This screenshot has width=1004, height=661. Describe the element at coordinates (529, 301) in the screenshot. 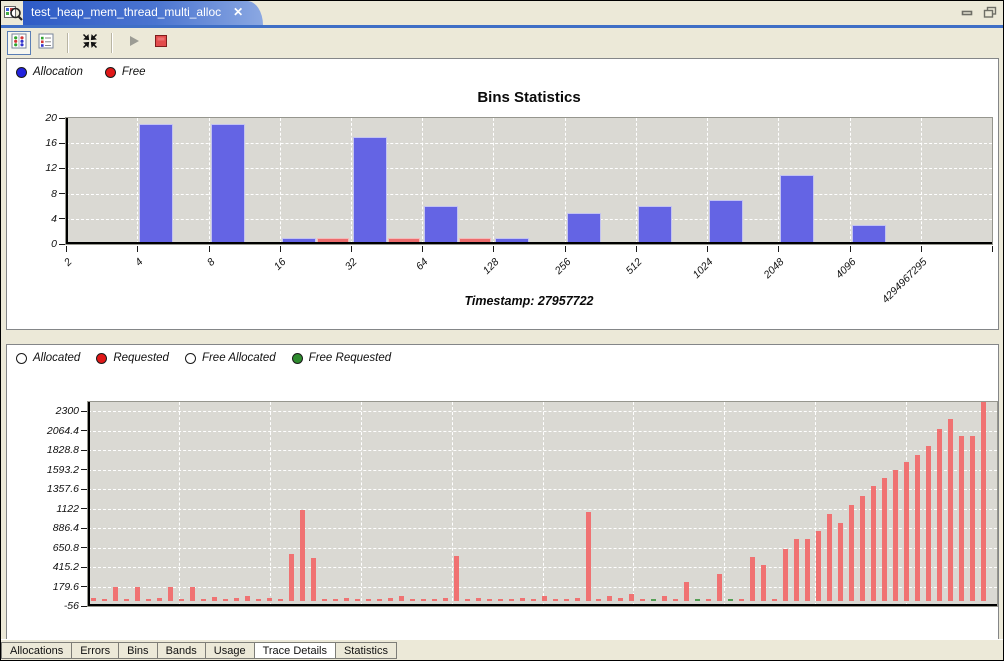

I see `timestamp-label: Timestamp: 27957722` at that location.